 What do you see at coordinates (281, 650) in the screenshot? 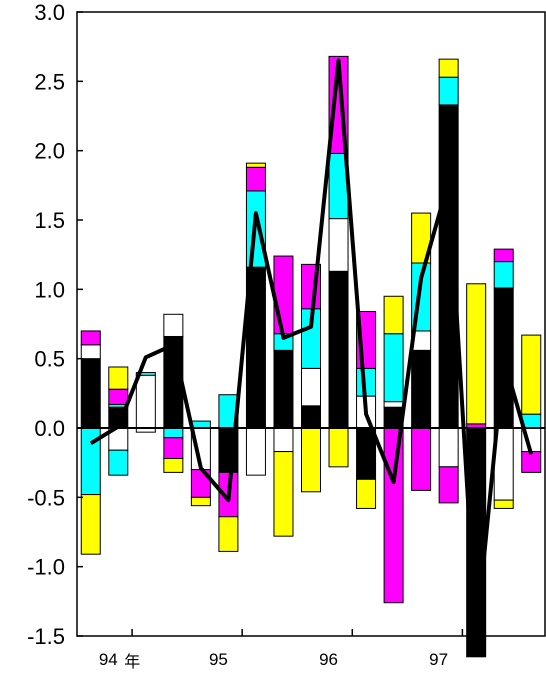
I see `x-axis: 94 年 95 96 97` at bounding box center [281, 650].